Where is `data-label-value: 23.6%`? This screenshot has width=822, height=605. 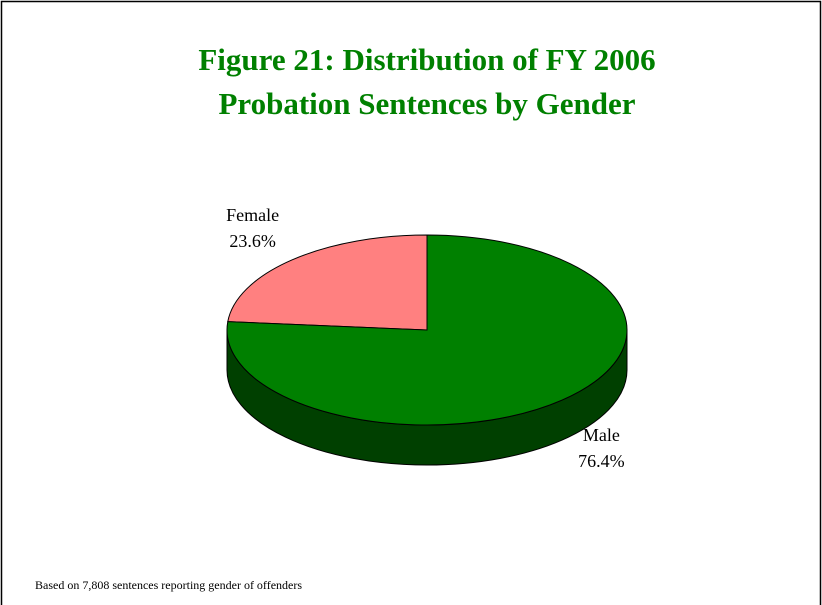 data-label-value: 23.6% is located at coordinates (252, 241).